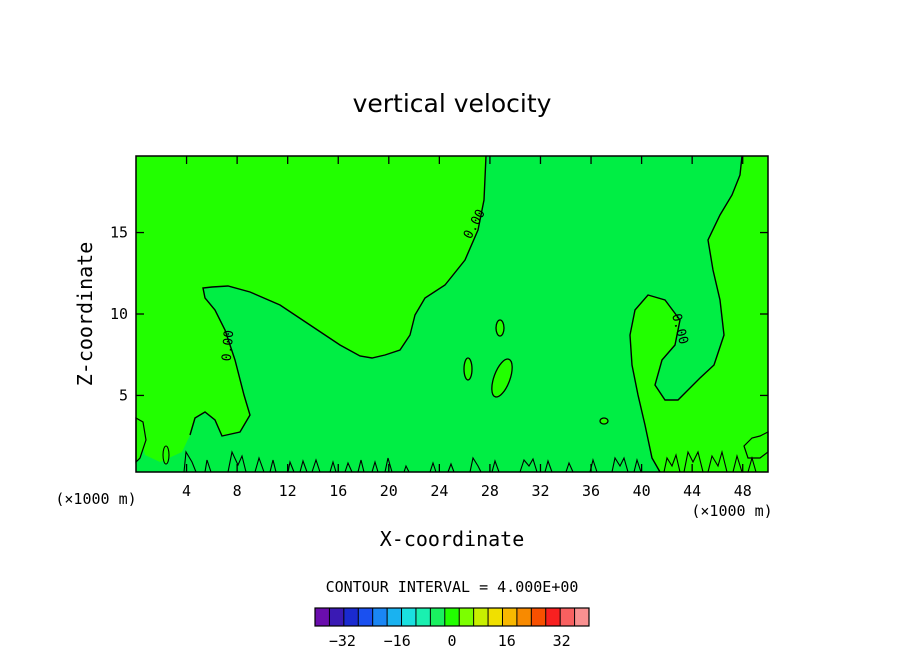  What do you see at coordinates (186, 491) in the screenshot?
I see `x-tick-label: 4` at bounding box center [186, 491].